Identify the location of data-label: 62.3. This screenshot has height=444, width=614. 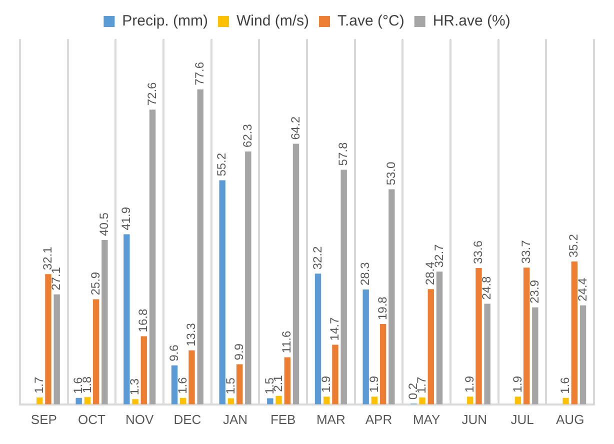
(247, 136).